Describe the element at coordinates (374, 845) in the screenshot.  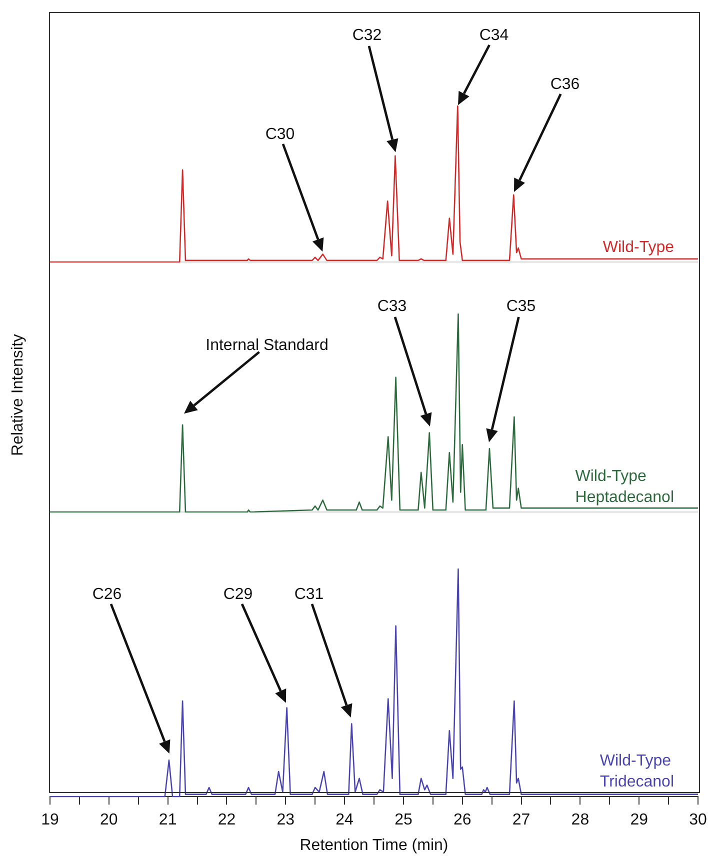
I see `x-axis-title: Retention Time (min)` at that location.